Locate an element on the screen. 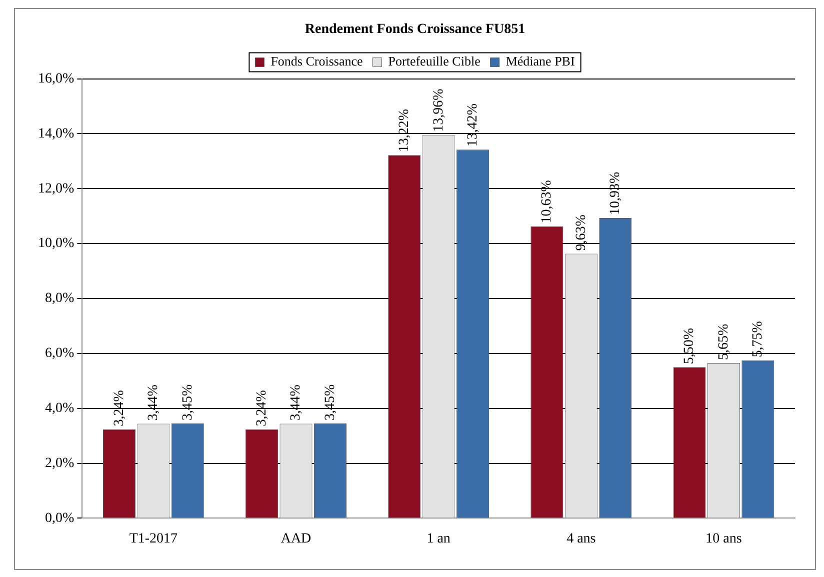 This screenshot has width=824, height=577. data-label: 10,63% is located at coordinates (547, 202).